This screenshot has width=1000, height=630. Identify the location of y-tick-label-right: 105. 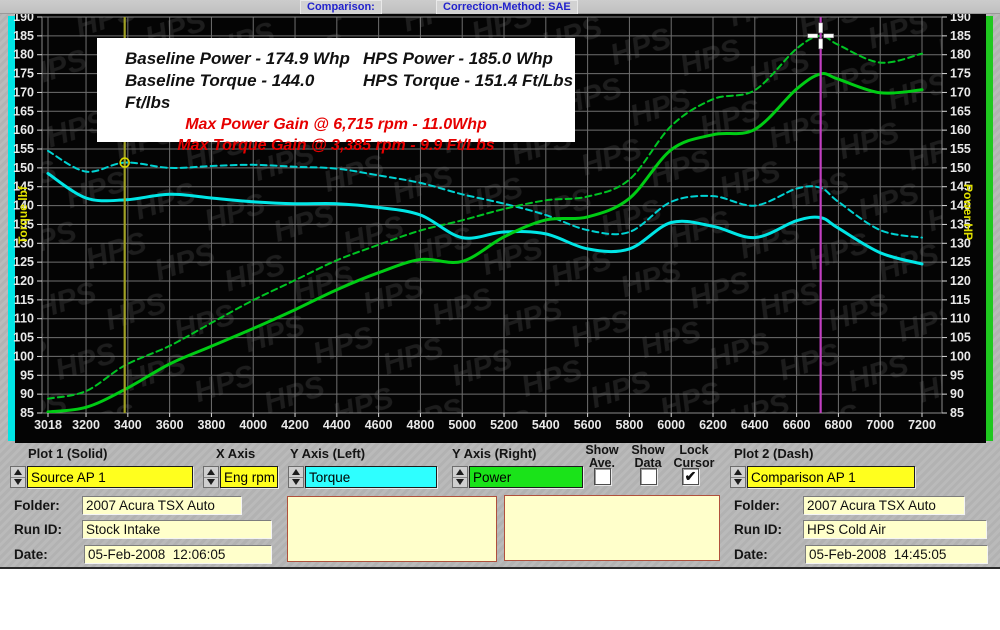
(960, 338).